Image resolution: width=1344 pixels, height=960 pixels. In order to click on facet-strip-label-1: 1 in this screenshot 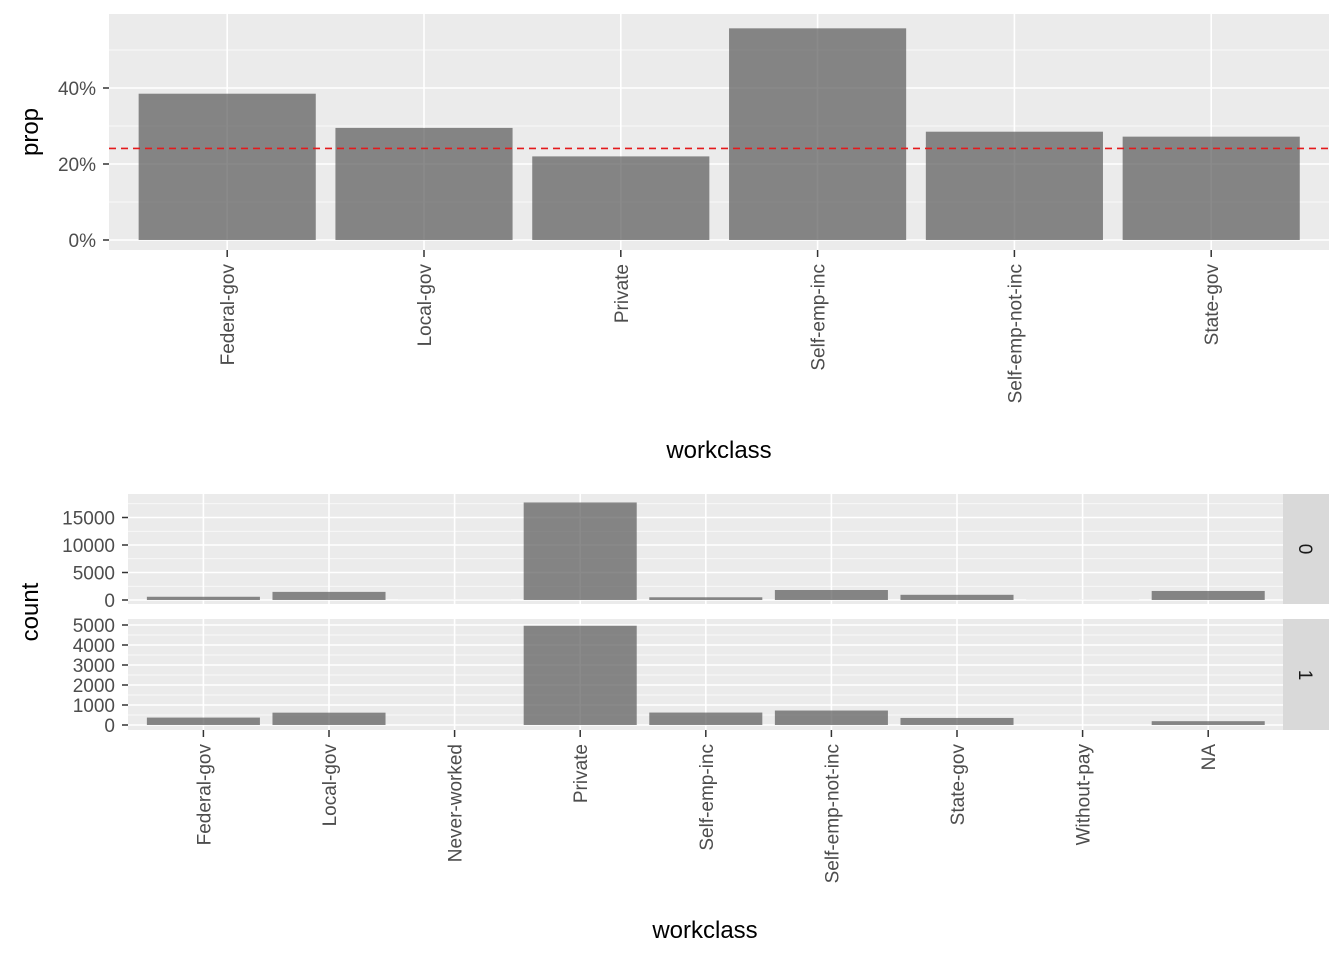, I will do `click(1304, 675)`.